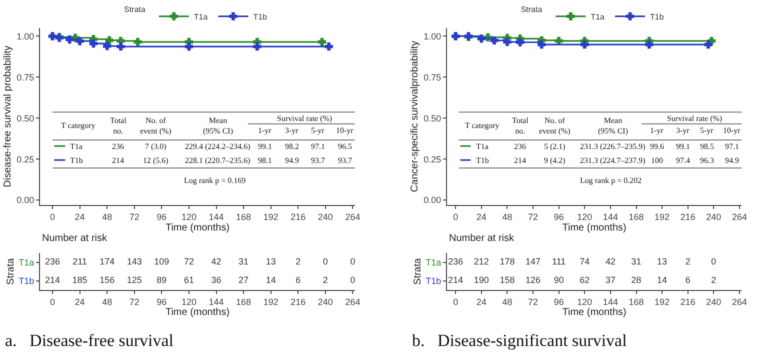 The image size is (763, 362). What do you see at coordinates (610, 261) in the screenshot?
I see `data-label: 42` at bounding box center [610, 261].